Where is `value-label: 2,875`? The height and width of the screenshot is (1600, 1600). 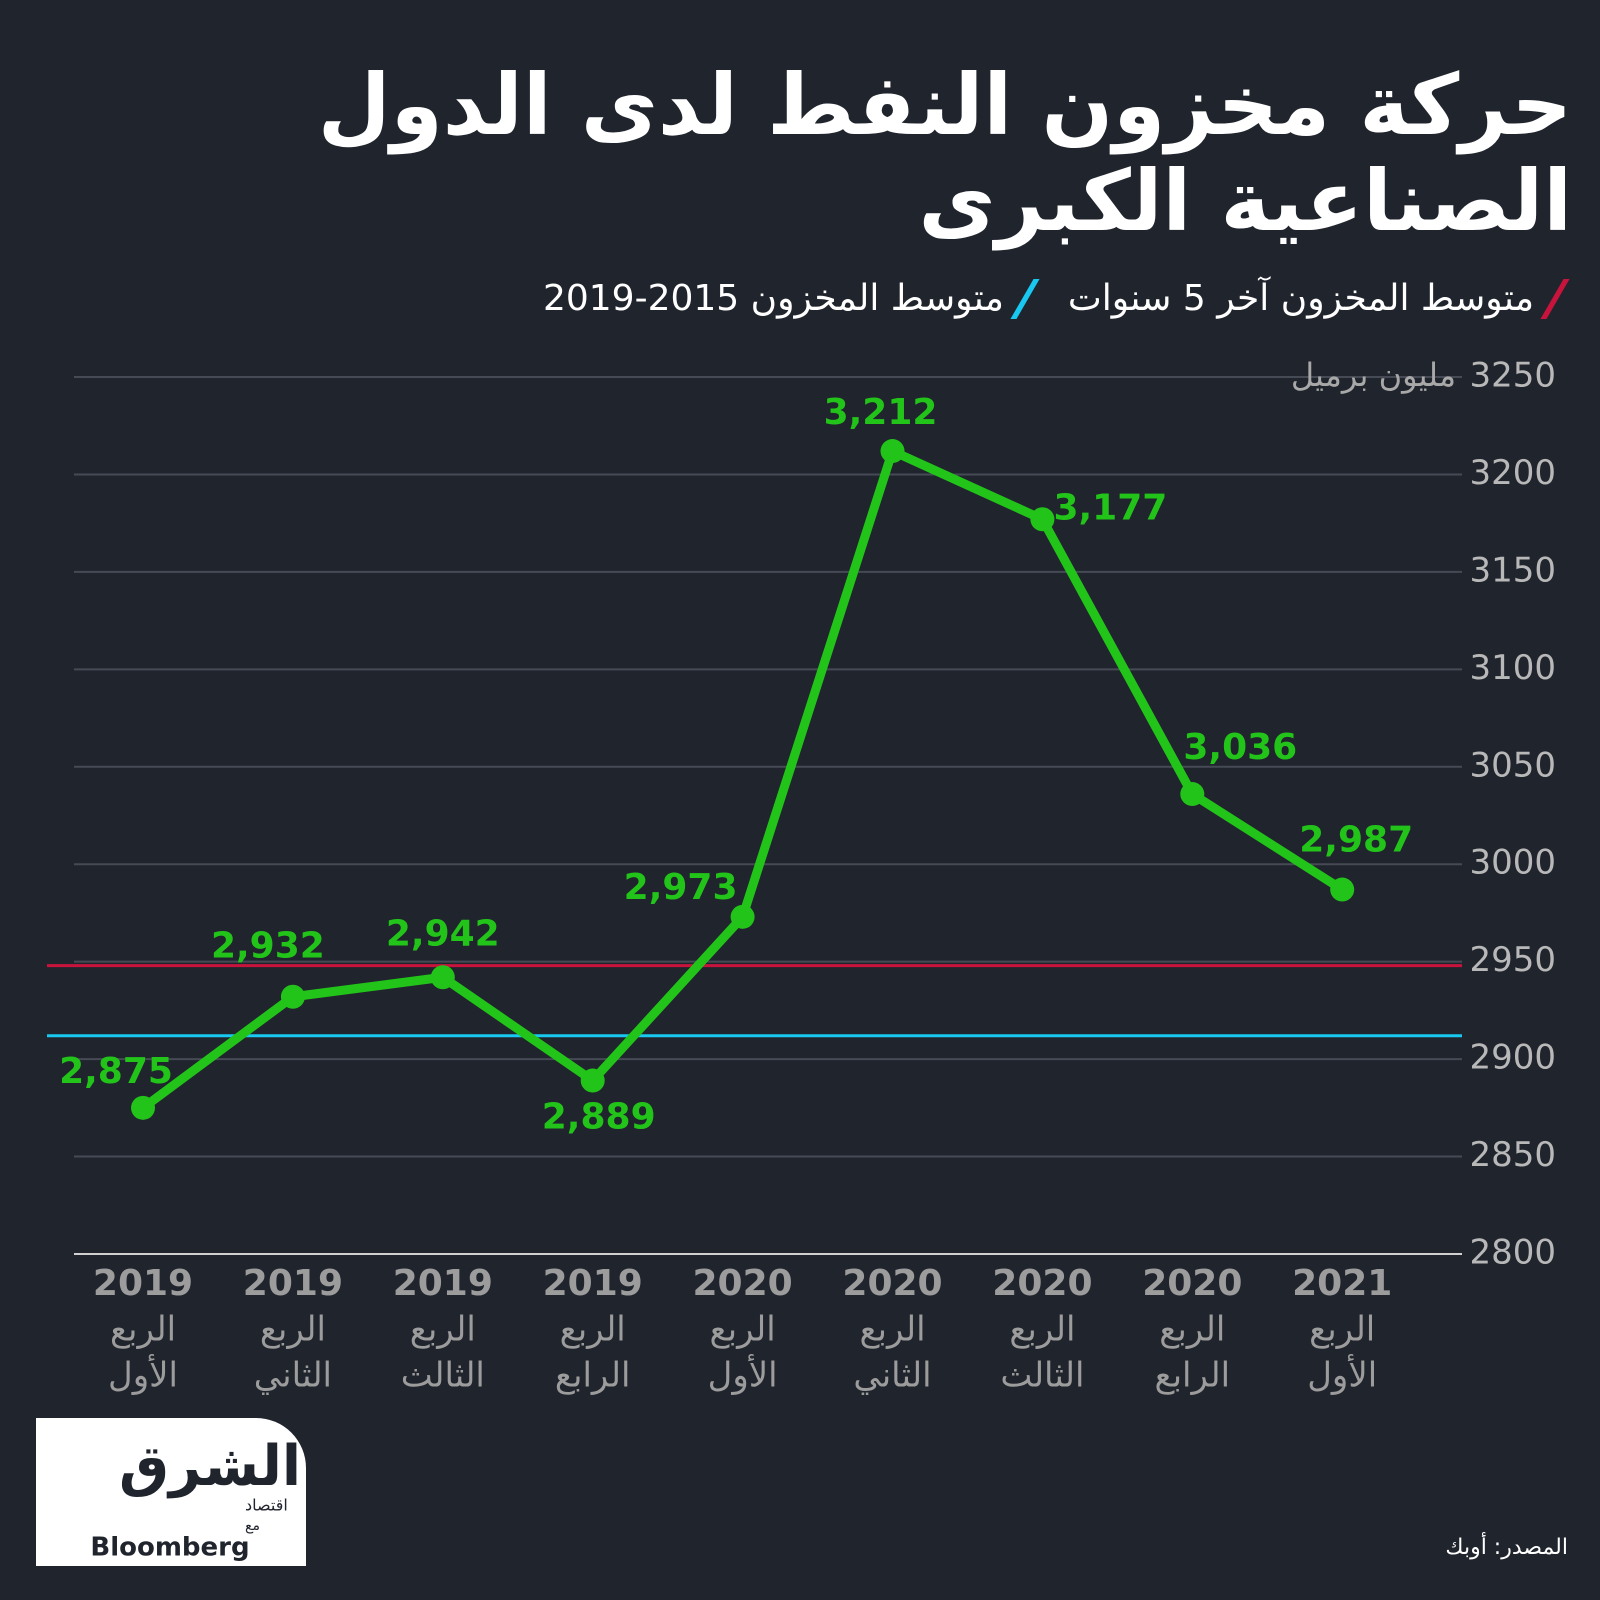
value-label: 2,875 is located at coordinates (116, 1071).